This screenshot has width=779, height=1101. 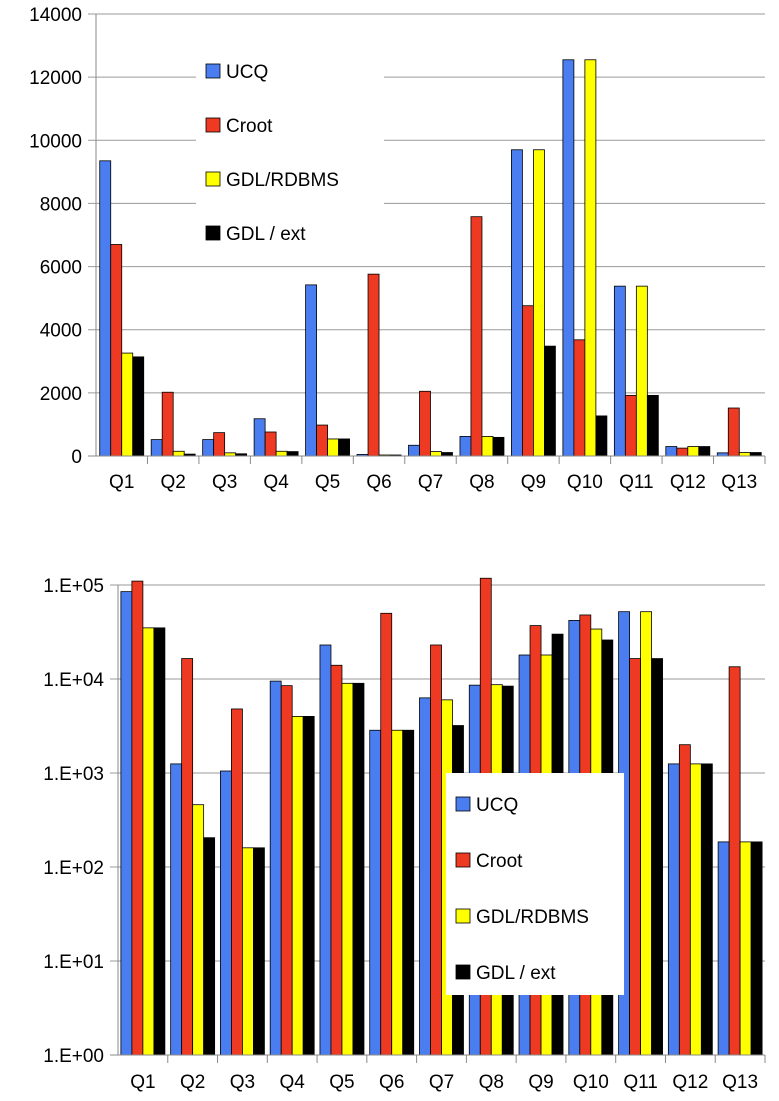 I want to click on x-tick-label: Q8, so click(x=491, y=1082).